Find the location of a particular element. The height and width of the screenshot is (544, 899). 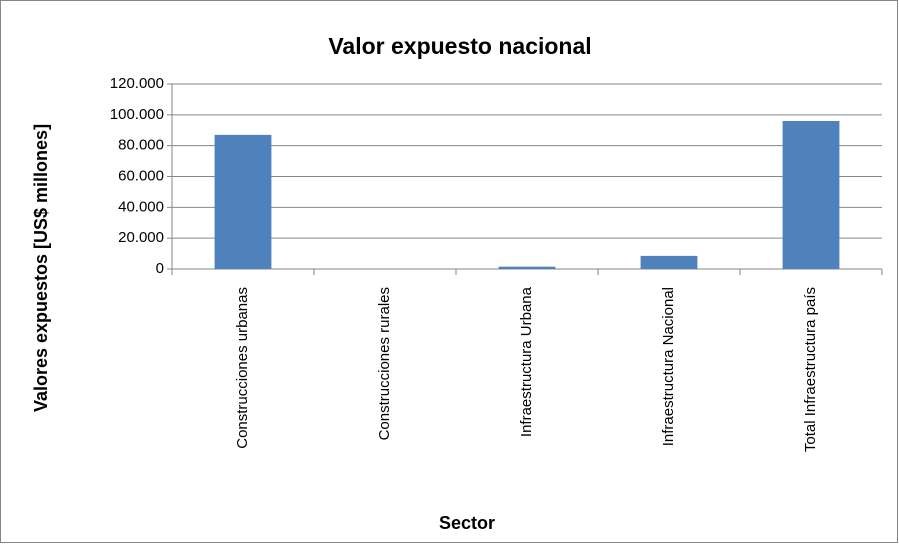

y-tick-label: 60.000 is located at coordinates (141, 175).